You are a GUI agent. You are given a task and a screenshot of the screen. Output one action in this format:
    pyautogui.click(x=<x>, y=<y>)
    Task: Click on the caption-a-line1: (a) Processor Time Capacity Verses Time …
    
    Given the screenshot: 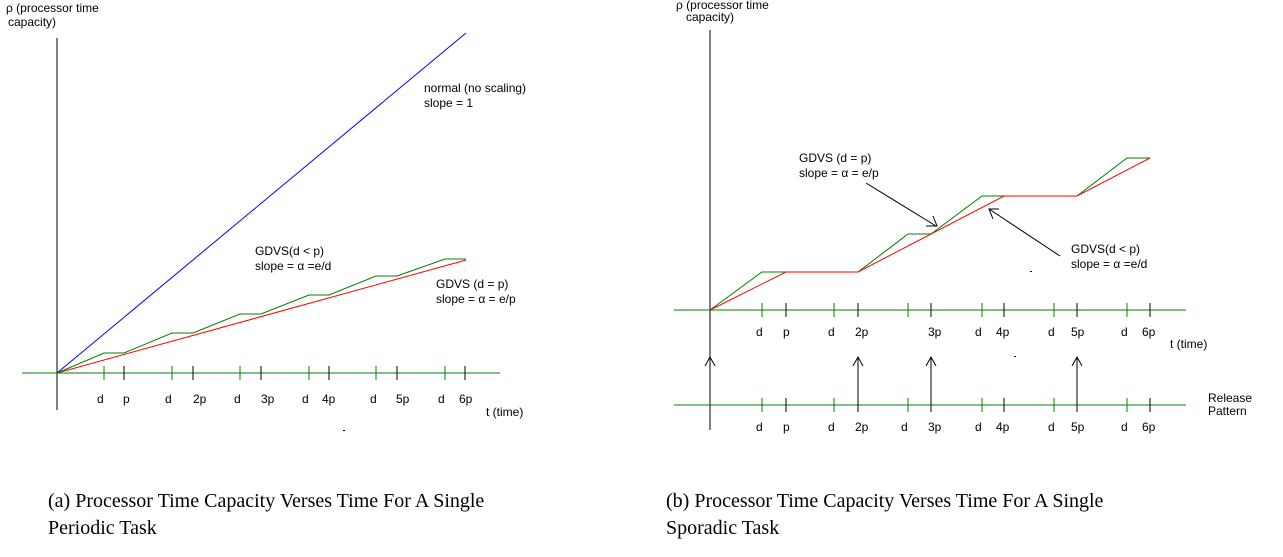 What is the action you would take?
    pyautogui.click(x=266, y=501)
    